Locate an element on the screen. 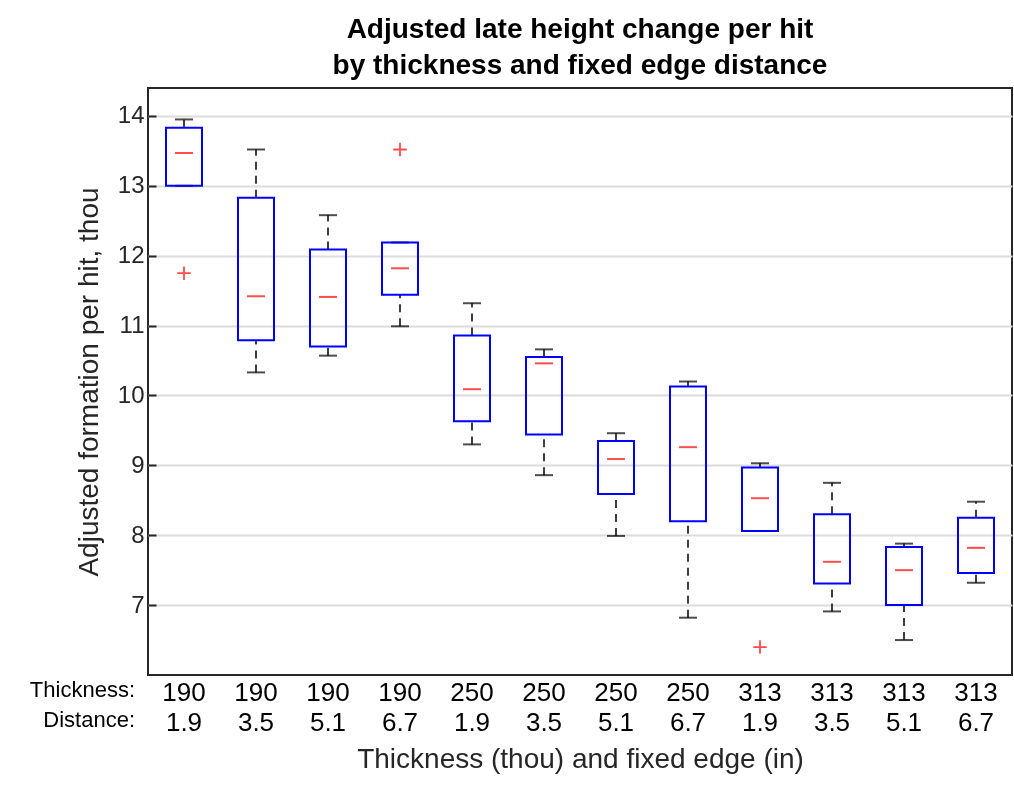 This screenshot has width=1014, height=787. x-tick-label: 313 6.7 is located at coordinates (976, 706).